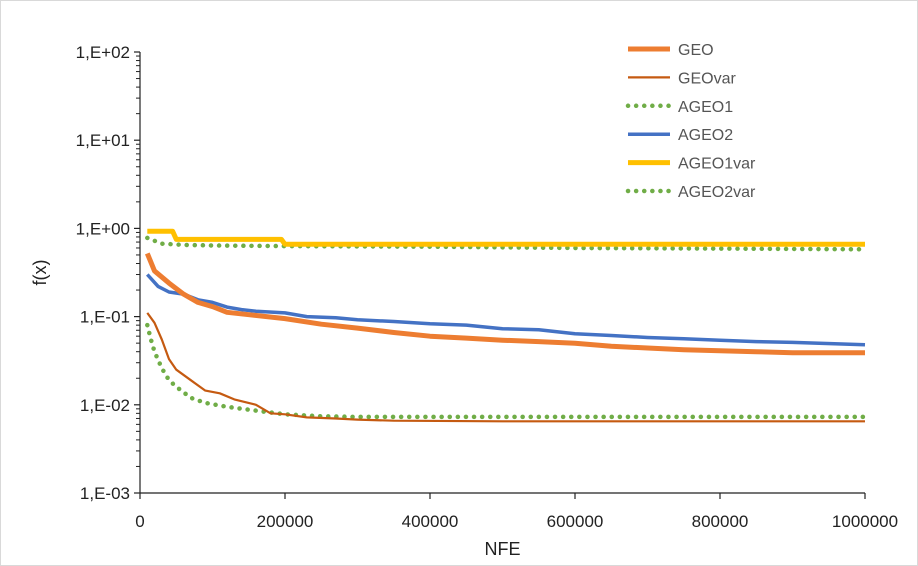 This screenshot has width=918, height=566. What do you see at coordinates (705, 135) in the screenshot?
I see `legend-label: AGEO2` at bounding box center [705, 135].